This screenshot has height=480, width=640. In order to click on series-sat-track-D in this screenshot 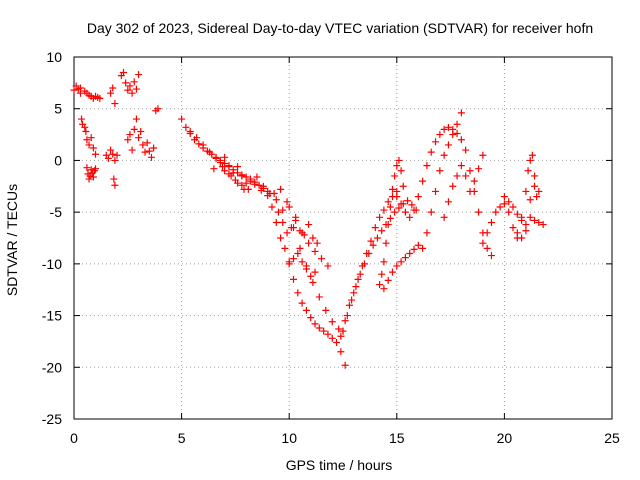, I will do `click(111, 136)`.